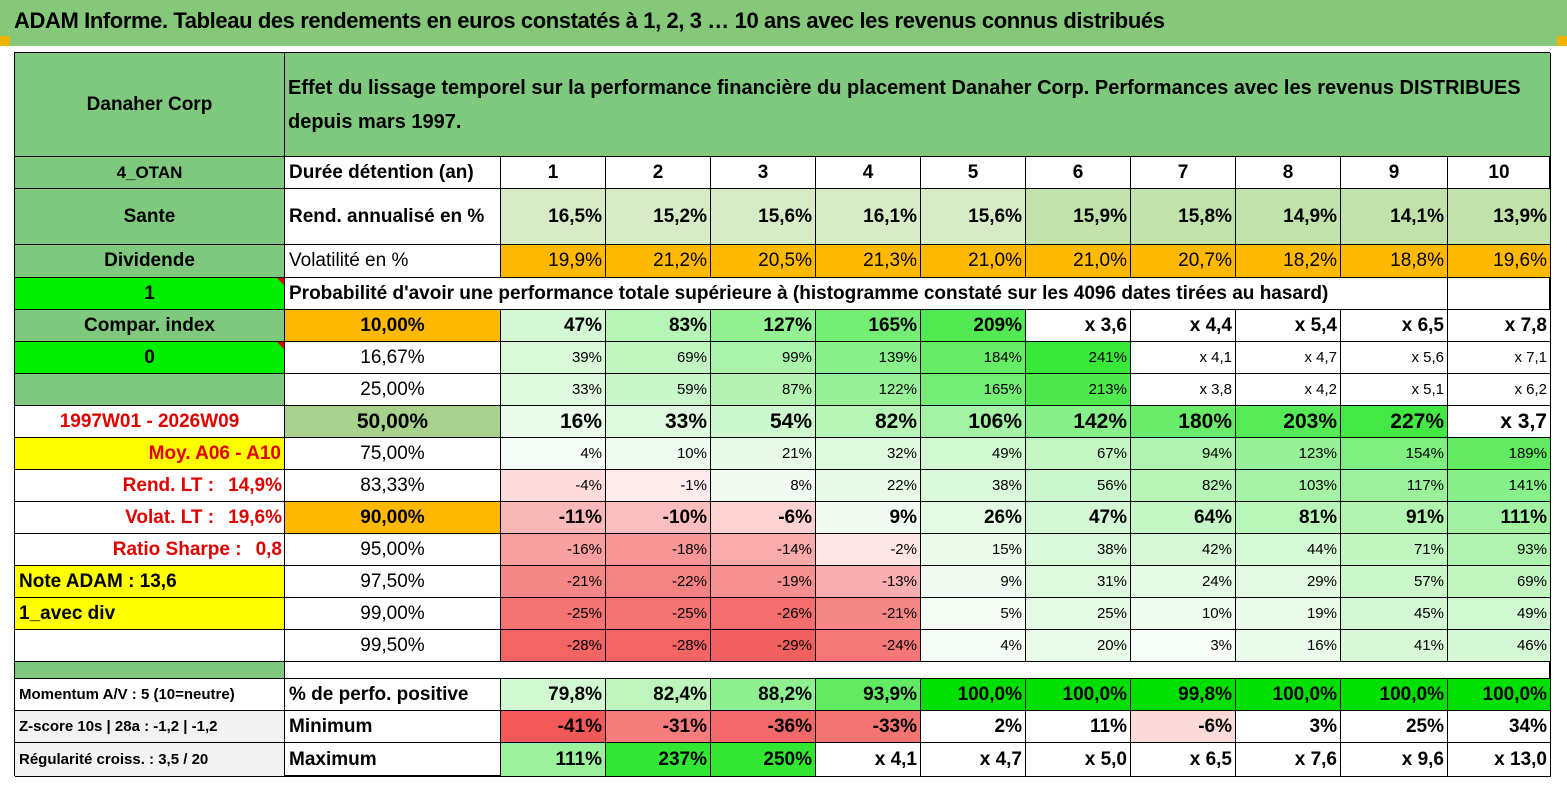 The height and width of the screenshot is (785, 1567). What do you see at coordinates (1288, 173) in the screenshot?
I see `year-header: 8` at bounding box center [1288, 173].